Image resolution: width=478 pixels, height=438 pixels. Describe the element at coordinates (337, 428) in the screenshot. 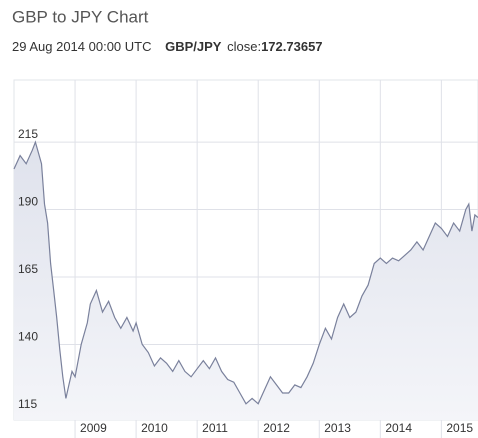

I see `x-tick-label: 2013` at that location.